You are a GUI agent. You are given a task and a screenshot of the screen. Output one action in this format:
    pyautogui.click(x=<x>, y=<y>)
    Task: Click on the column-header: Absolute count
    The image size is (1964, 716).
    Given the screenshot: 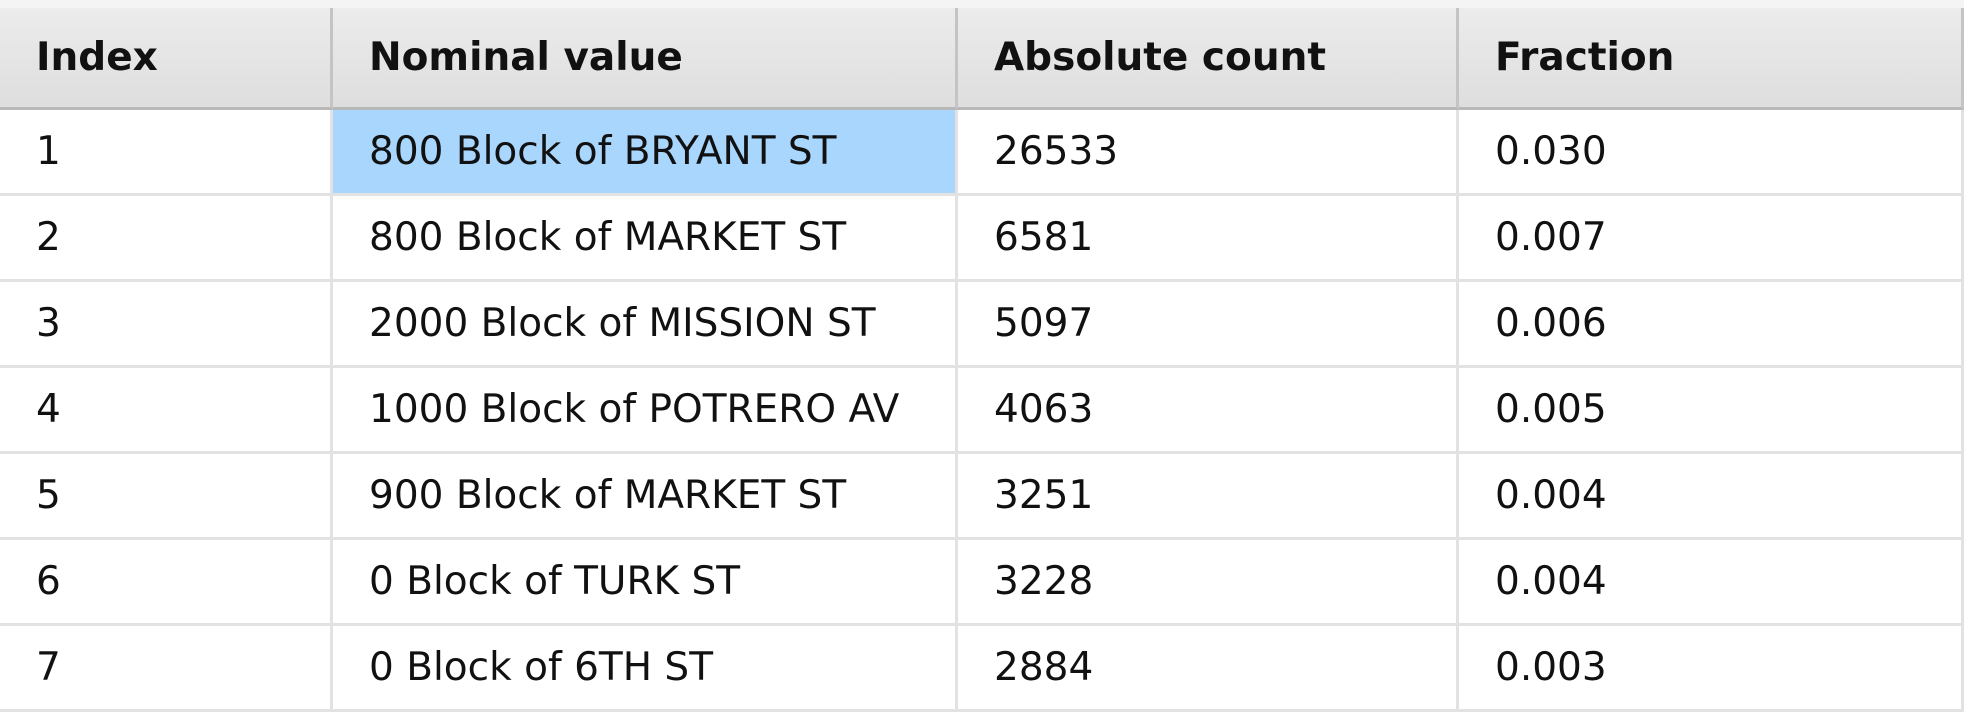 What is the action you would take?
    pyautogui.click(x=1208, y=59)
    